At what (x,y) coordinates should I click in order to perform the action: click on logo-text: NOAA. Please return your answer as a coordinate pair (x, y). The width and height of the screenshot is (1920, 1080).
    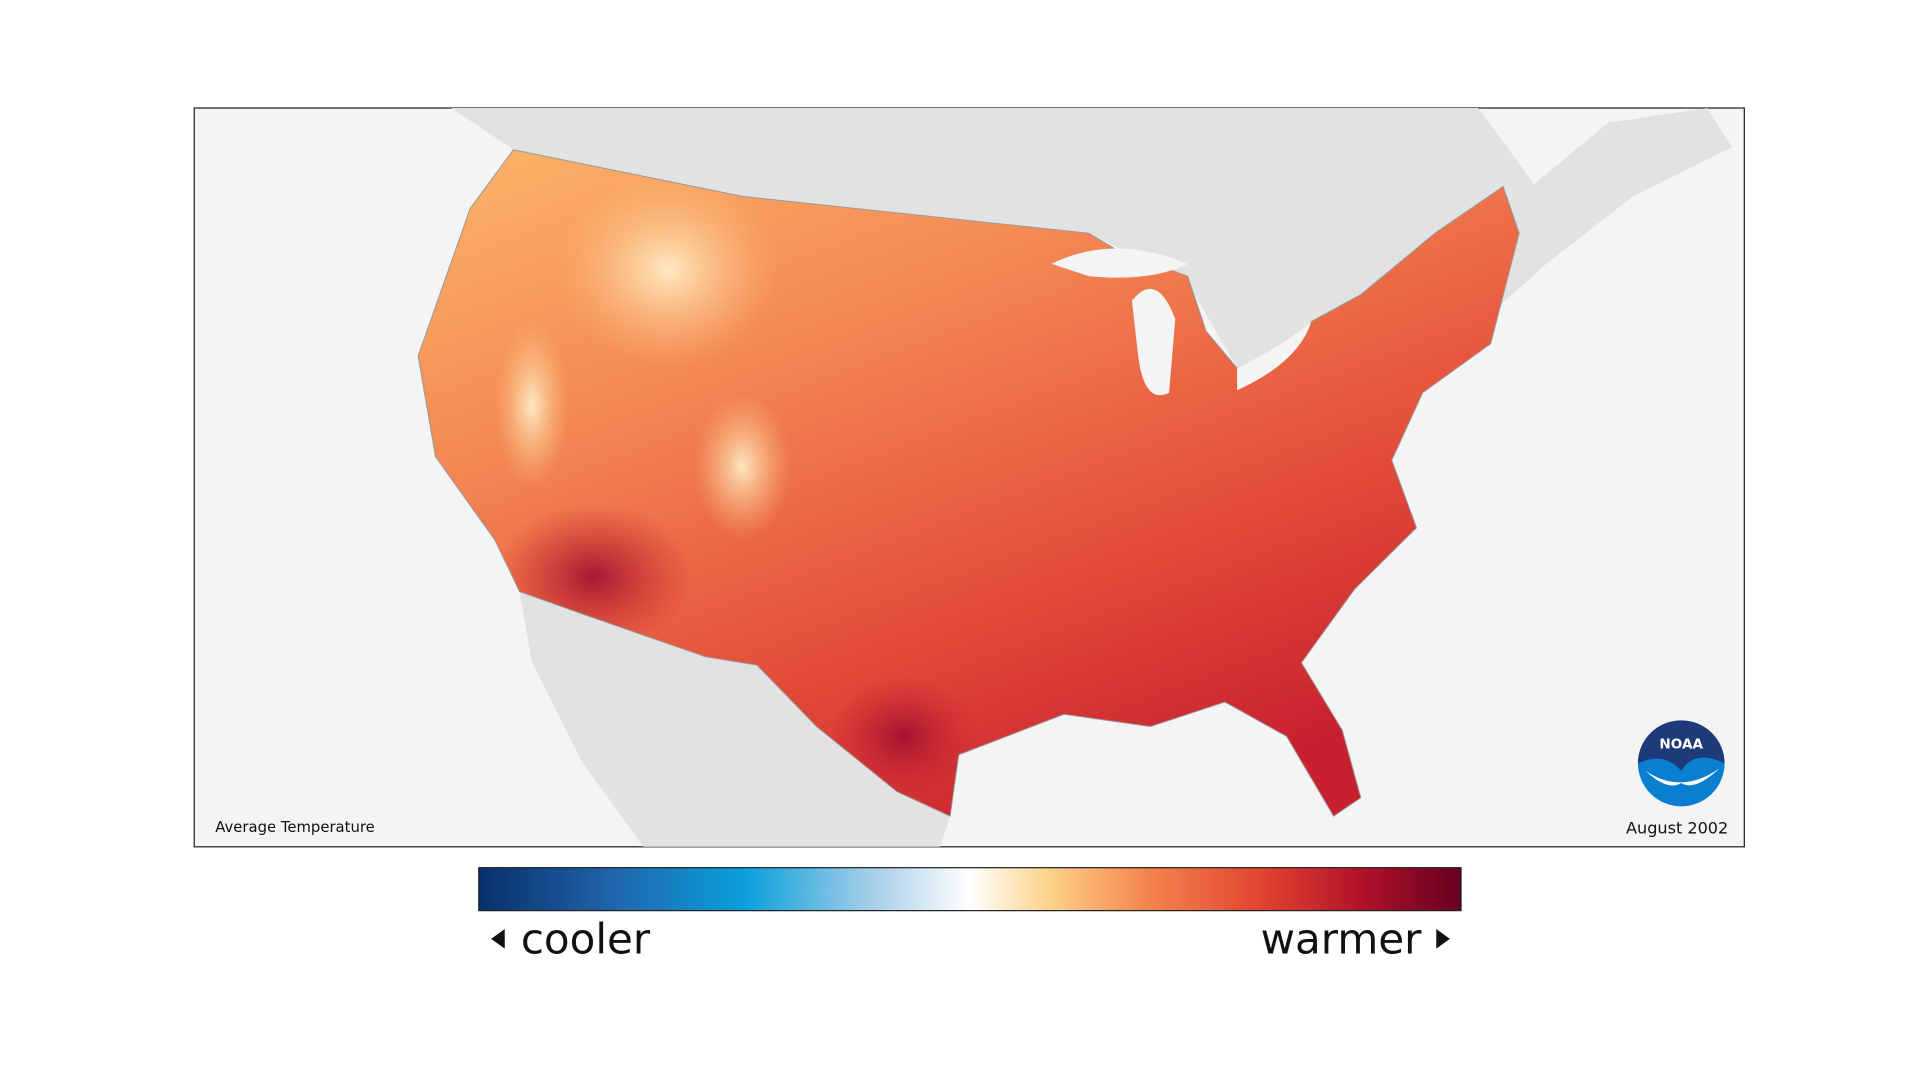
    Looking at the image, I should click on (1681, 745).